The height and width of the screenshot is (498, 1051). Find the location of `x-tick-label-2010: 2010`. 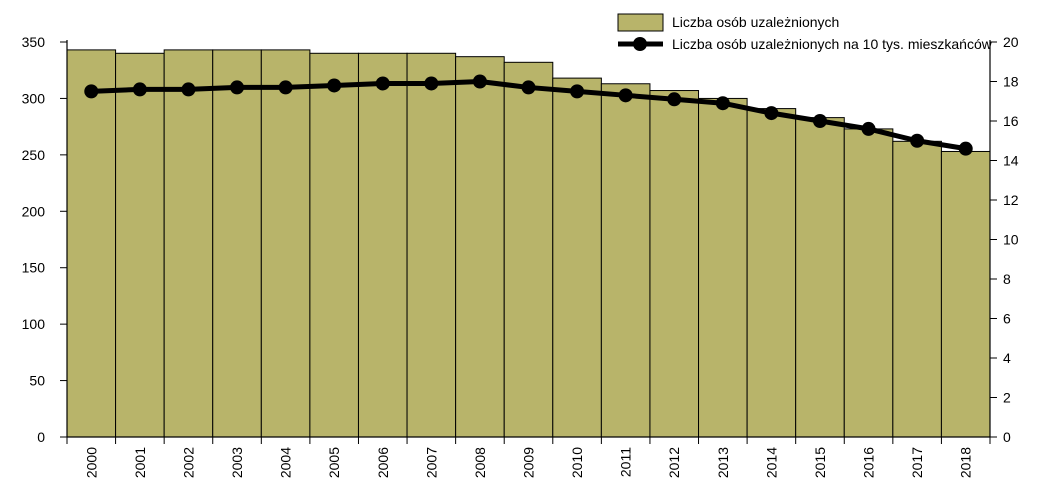

x-tick-label-2010: 2010 is located at coordinates (577, 462).